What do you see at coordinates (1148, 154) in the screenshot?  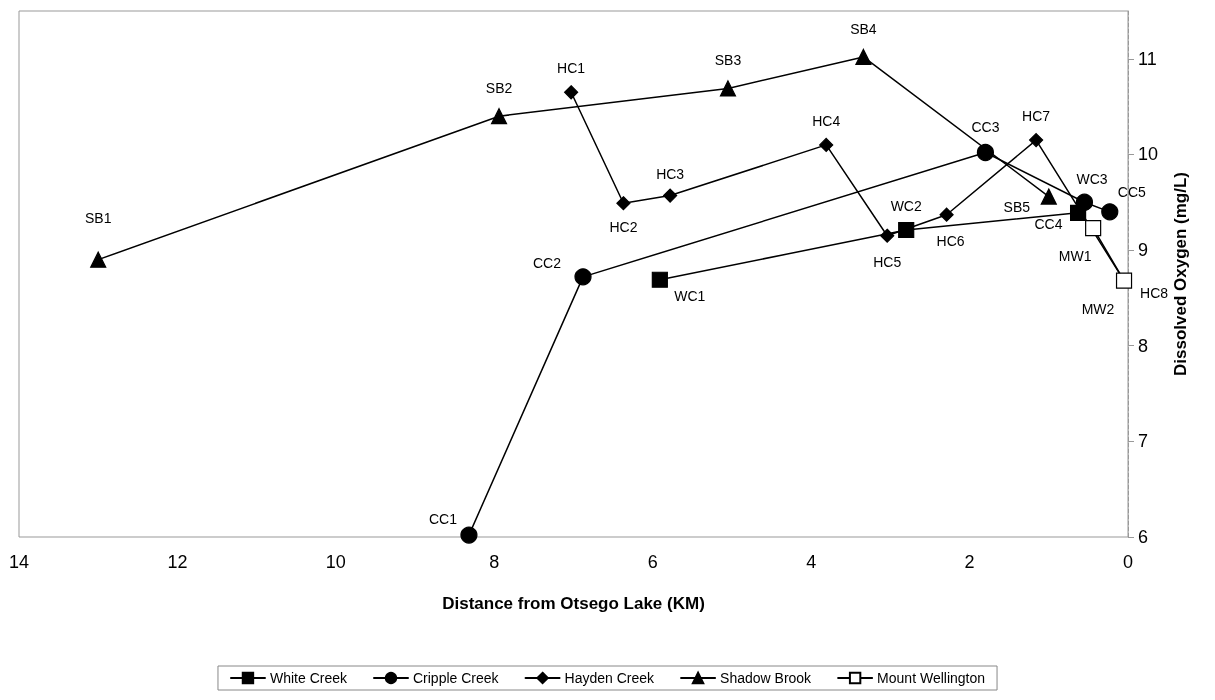 I see `y-tick-label: 10` at bounding box center [1148, 154].